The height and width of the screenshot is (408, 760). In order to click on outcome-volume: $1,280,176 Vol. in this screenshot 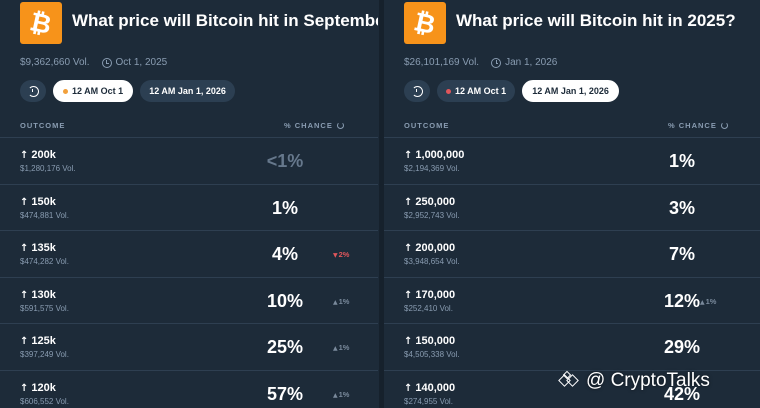, I will do `click(48, 168)`.